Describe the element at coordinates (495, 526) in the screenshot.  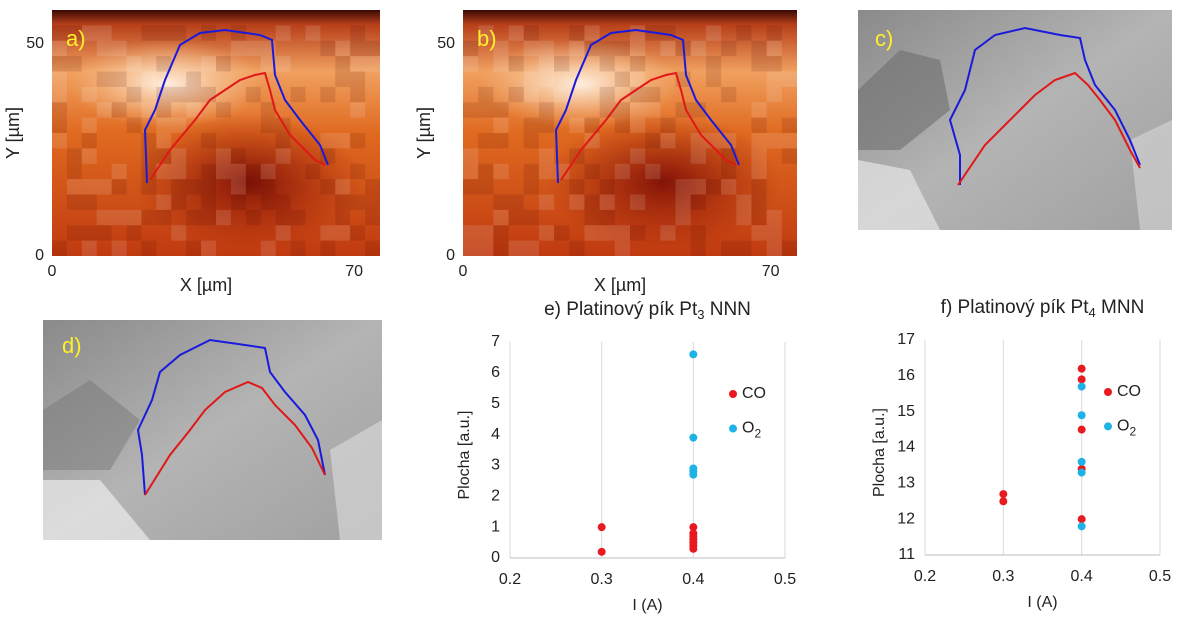
I see `y-tick-label: 1` at that location.